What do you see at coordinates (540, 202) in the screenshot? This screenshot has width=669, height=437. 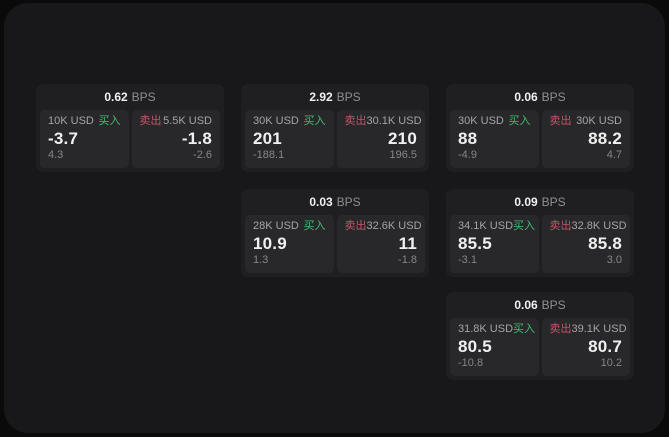 I see `card-header: 0.09 BPS` at bounding box center [540, 202].